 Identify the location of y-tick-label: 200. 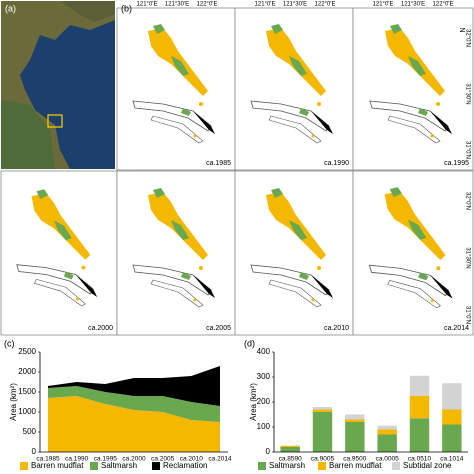
(264, 401).